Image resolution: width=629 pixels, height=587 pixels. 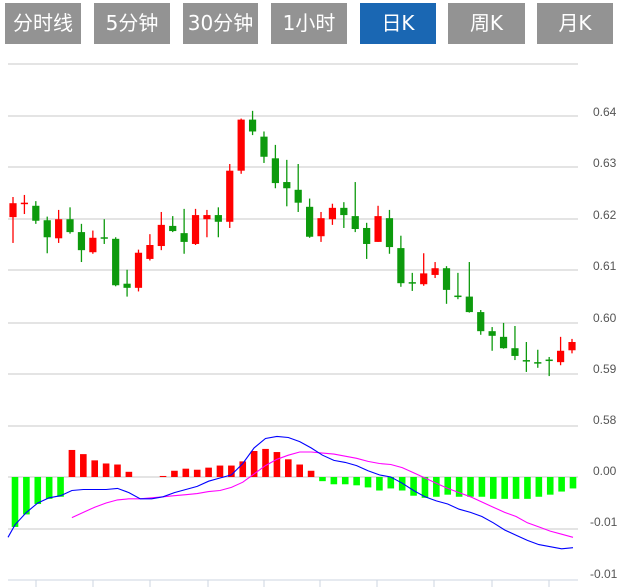 I want to click on macd-tick: 0.00, so click(x=605, y=471).